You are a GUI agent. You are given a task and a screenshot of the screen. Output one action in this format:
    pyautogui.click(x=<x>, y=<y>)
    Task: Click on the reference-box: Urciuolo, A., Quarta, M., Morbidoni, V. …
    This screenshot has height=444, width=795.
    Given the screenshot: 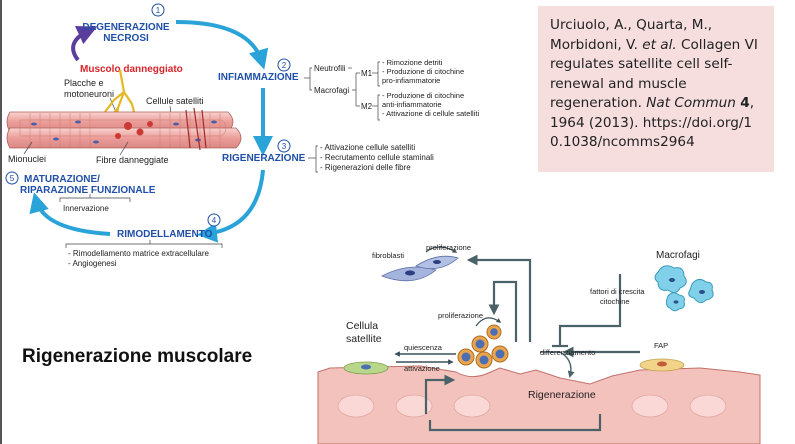 What is the action you would take?
    pyautogui.click(x=656, y=89)
    